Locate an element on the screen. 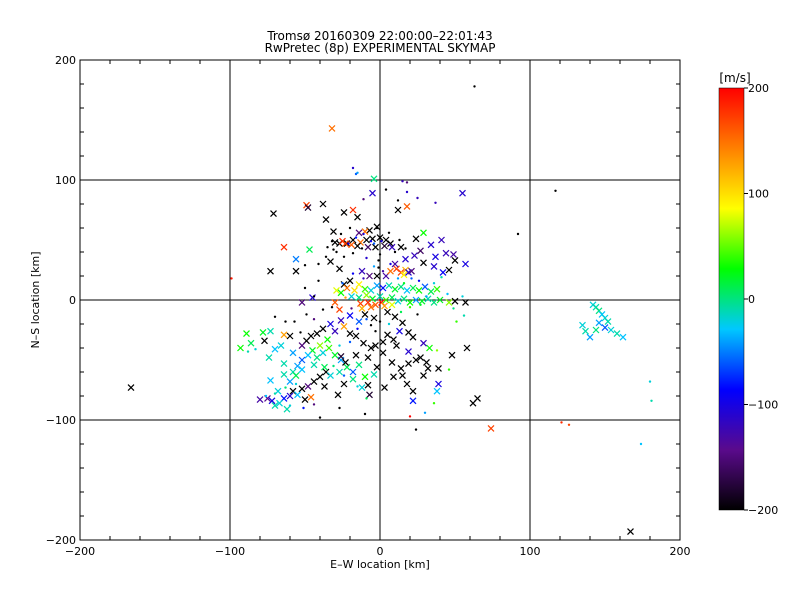 This screenshot has width=800, height=600. x-tick-label: 0 is located at coordinates (380, 551).